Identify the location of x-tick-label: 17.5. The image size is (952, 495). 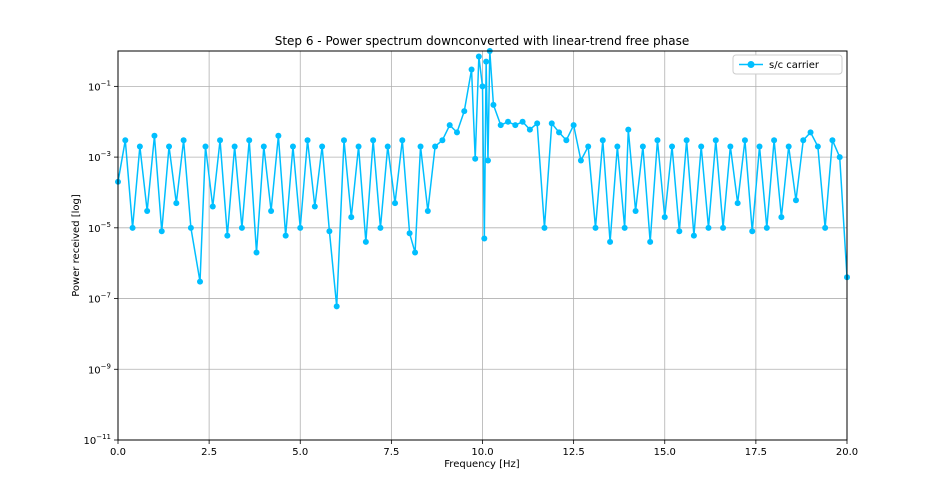
(756, 452).